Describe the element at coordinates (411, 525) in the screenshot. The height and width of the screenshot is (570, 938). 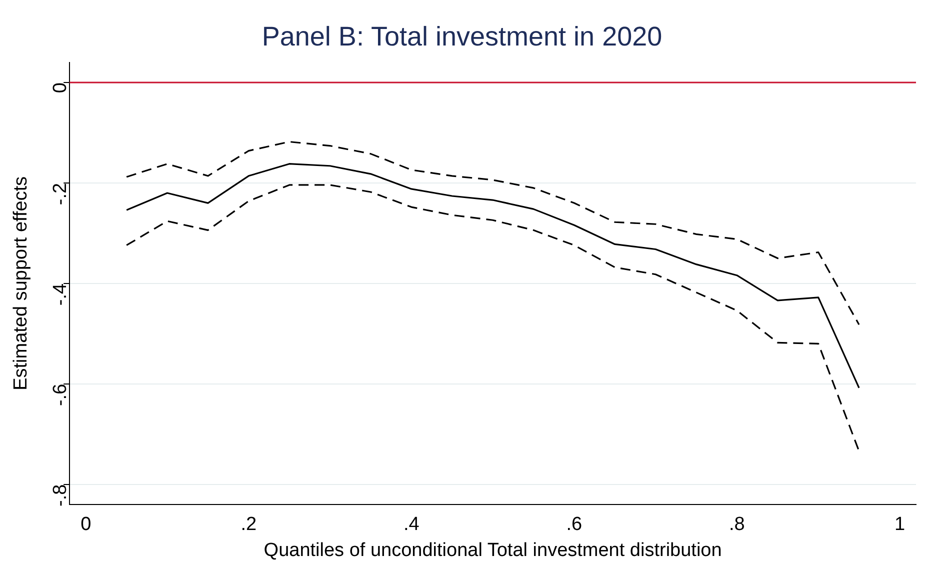
I see `x-tick-label: .4` at that location.